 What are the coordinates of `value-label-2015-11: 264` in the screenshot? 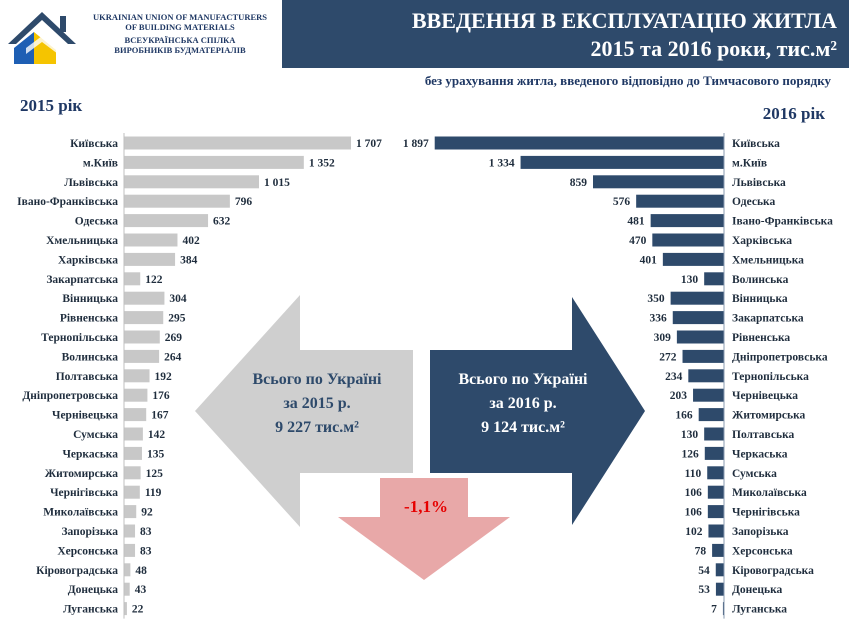 It's located at (173, 357).